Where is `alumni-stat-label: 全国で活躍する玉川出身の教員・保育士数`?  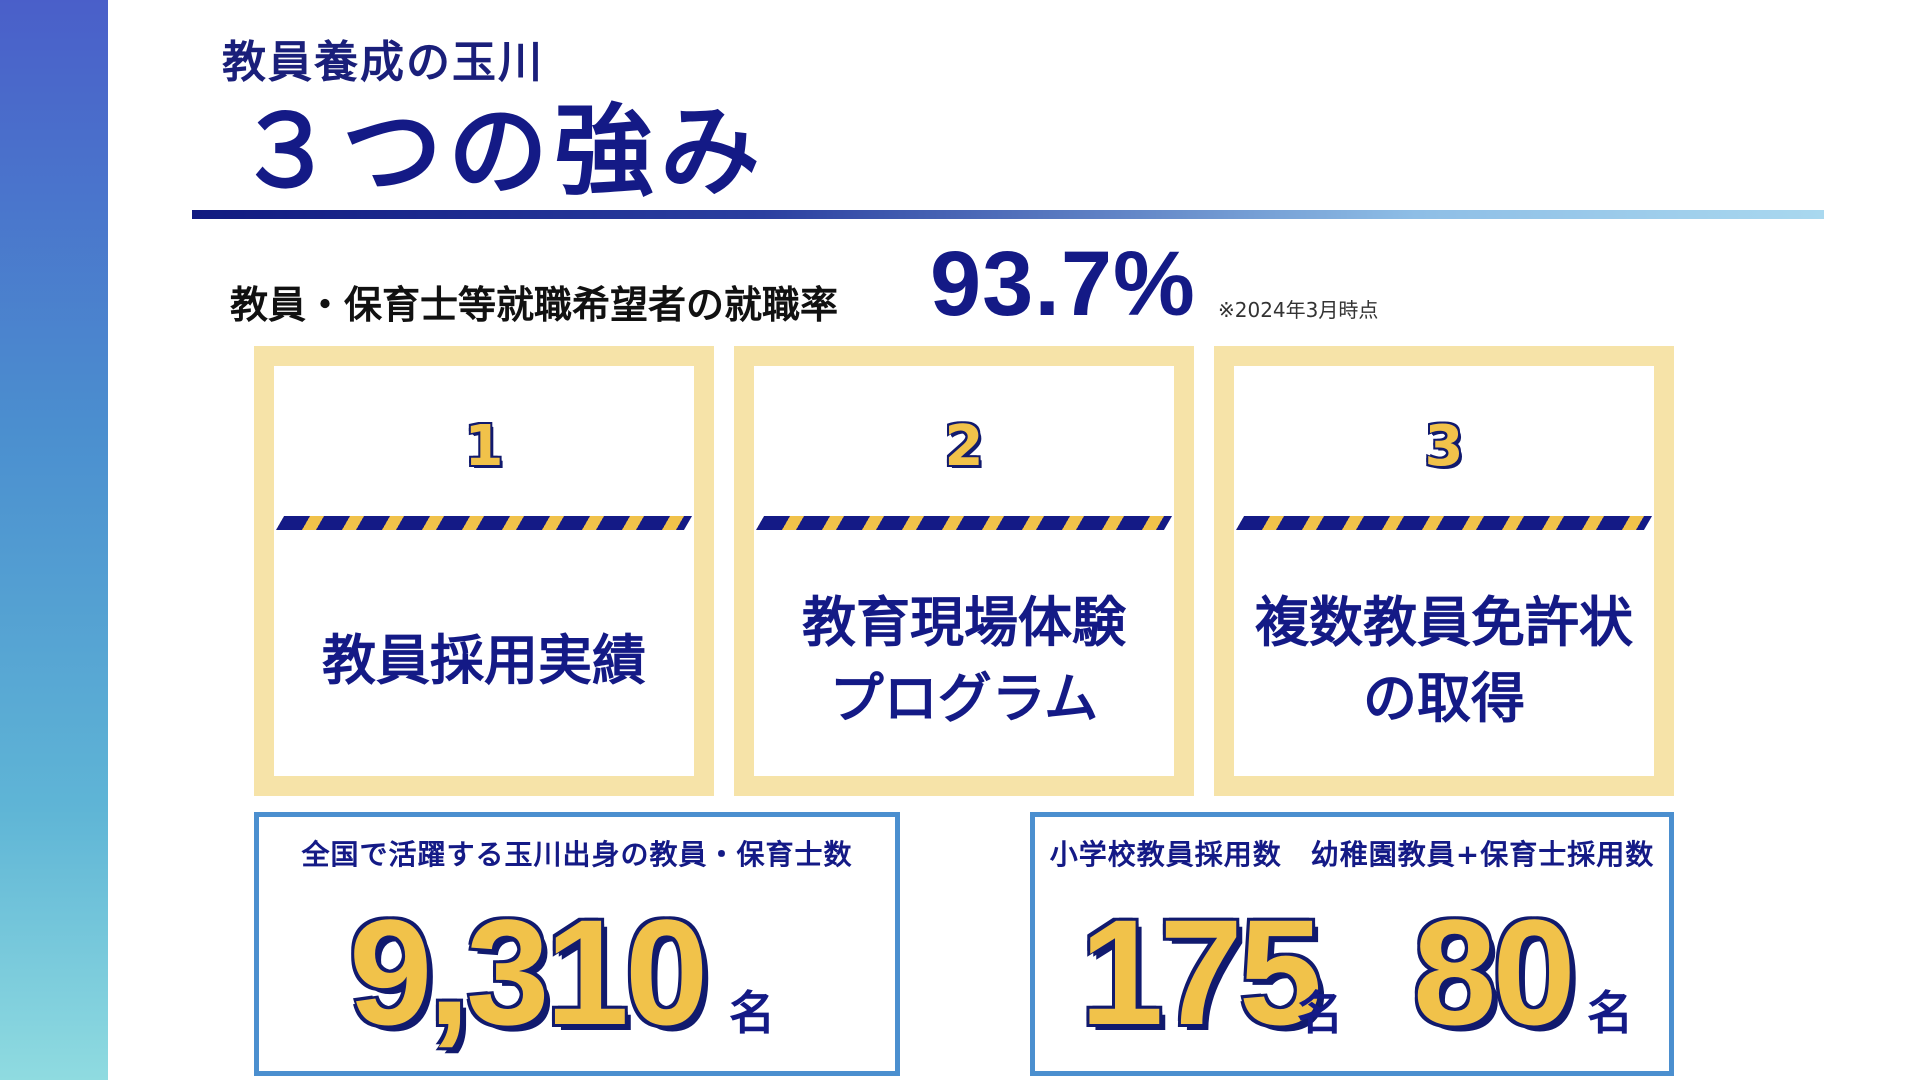 alumni-stat-label: 全国で活躍する玉川出身の教員・保育士数 is located at coordinates (577, 854).